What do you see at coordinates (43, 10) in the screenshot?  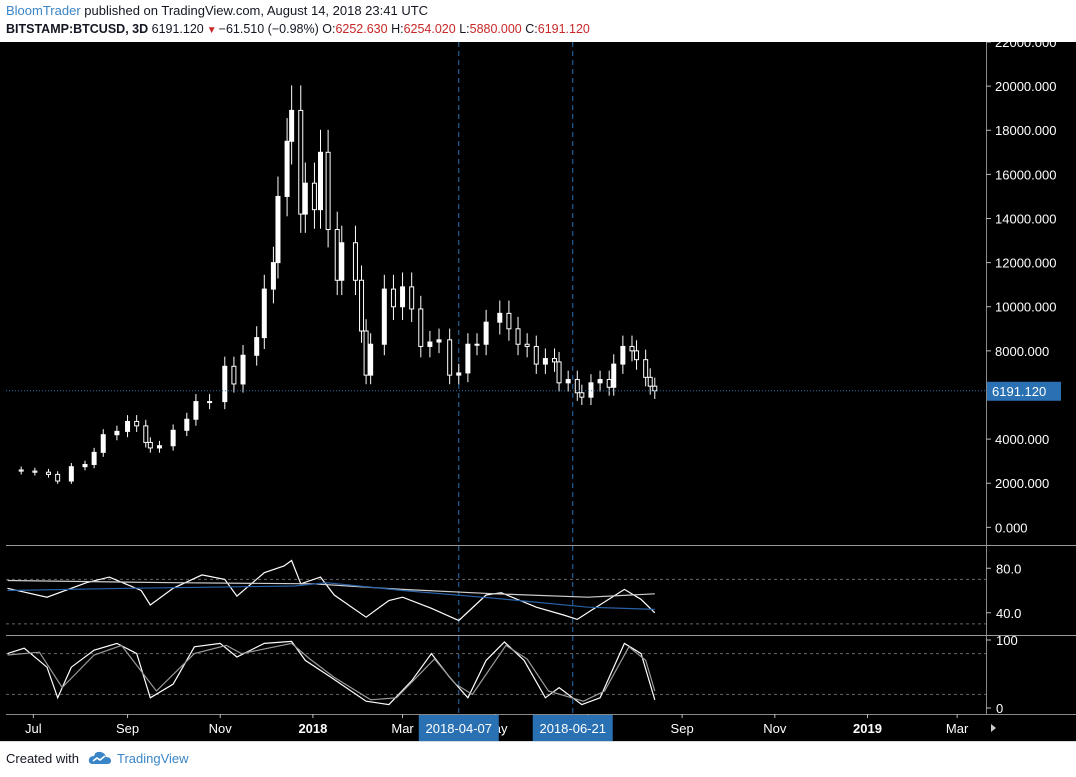 I see `author-link: BloomTrader` at bounding box center [43, 10].